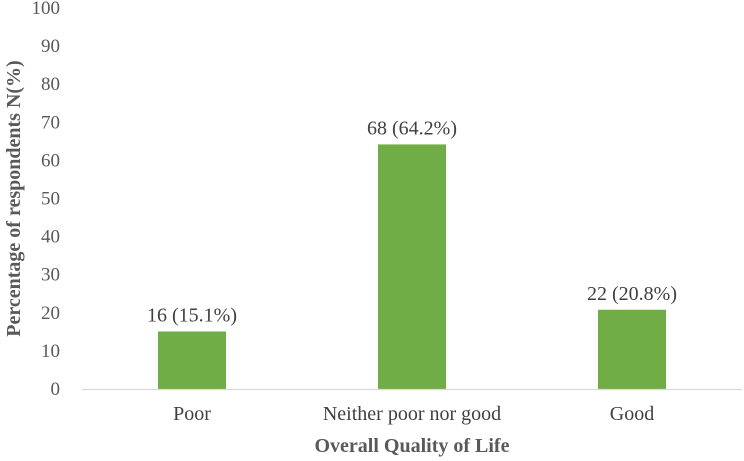  Describe the element at coordinates (46, 9) in the screenshot. I see `y-tick-label: 100` at that location.